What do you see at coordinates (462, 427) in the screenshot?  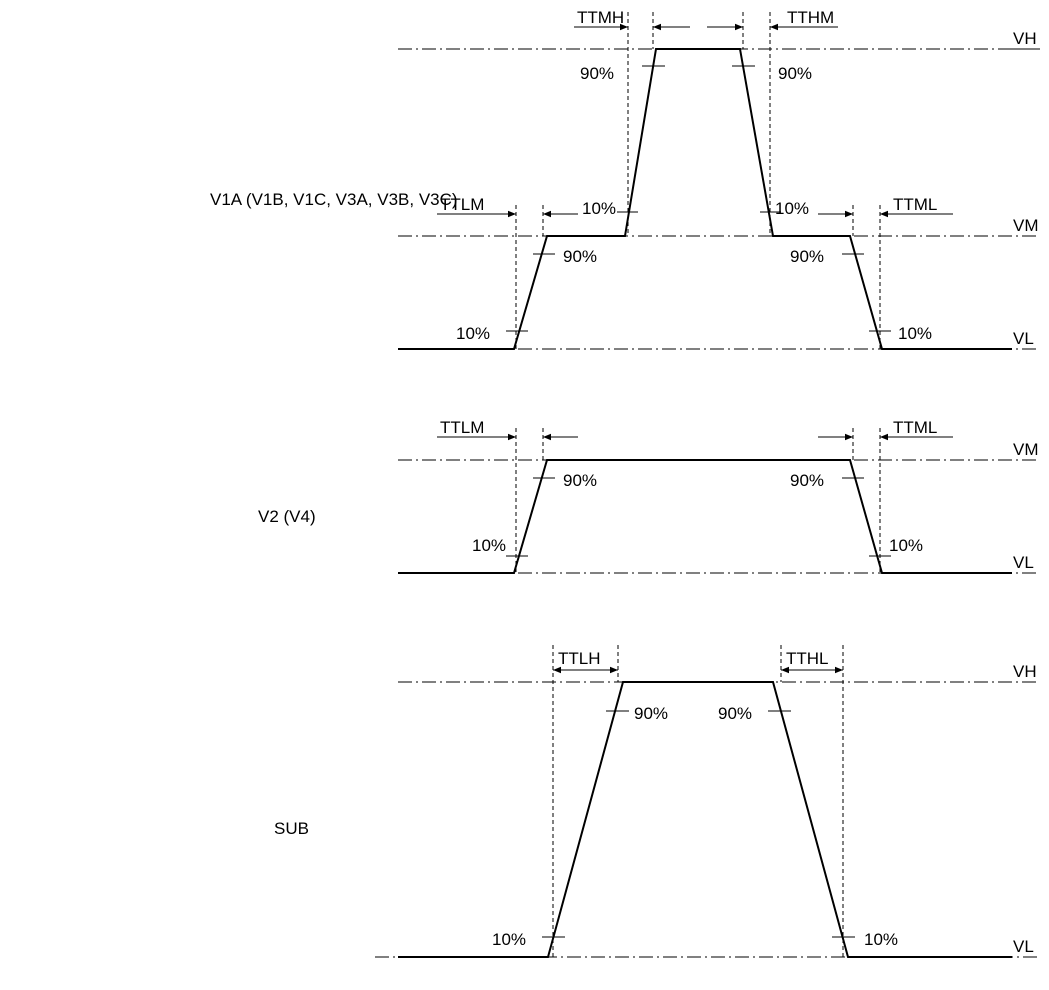 I see `v2-ttlm-label: TTLM` at bounding box center [462, 427].